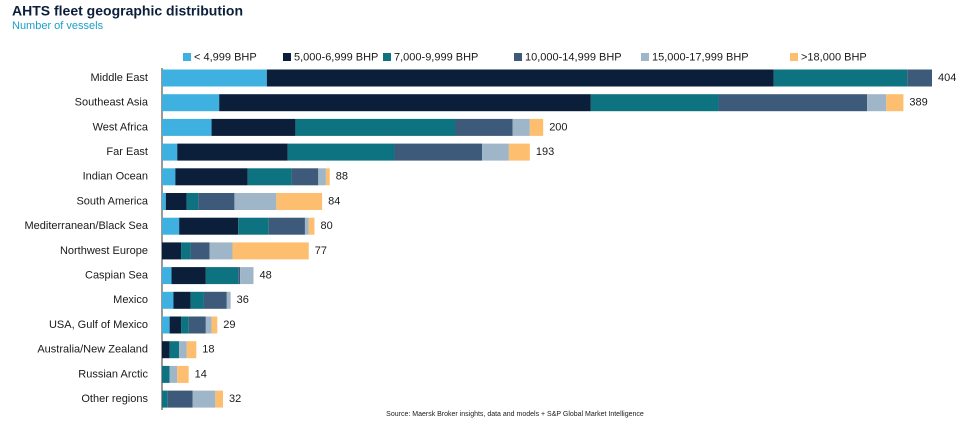 The width and height of the screenshot is (970, 428). Describe the element at coordinates (113, 374) in the screenshot. I see `category-label: Russian Arctic` at that location.